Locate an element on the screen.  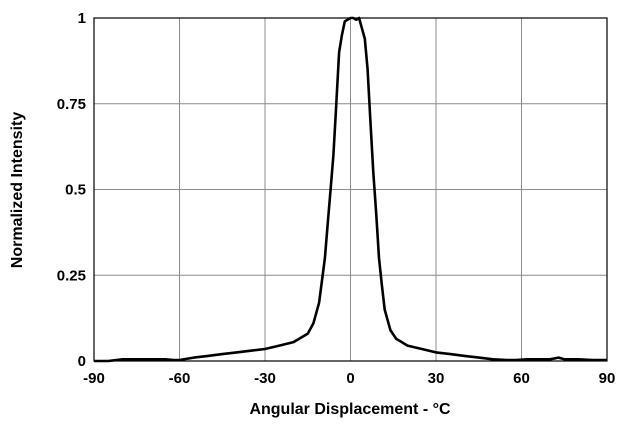
x-tick-label: 0 is located at coordinates (350, 378).